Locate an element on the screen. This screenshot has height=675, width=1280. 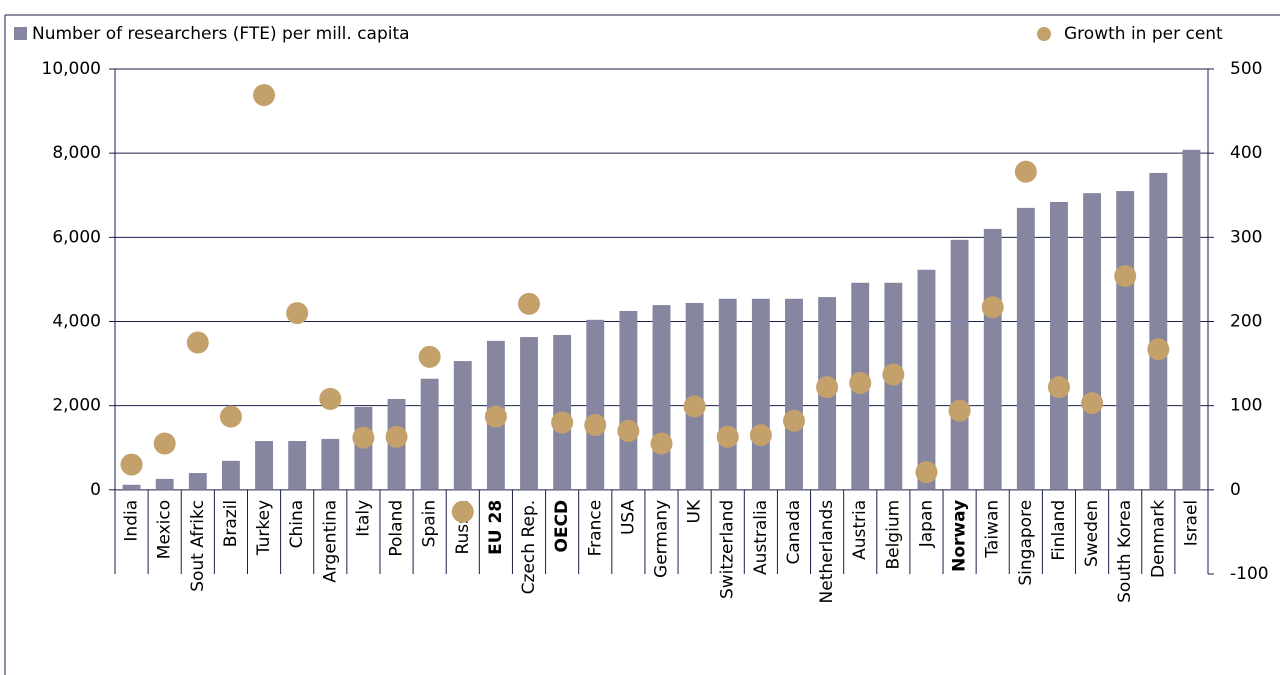
x-tick-label: Sweden is located at coordinates (1092, 533).